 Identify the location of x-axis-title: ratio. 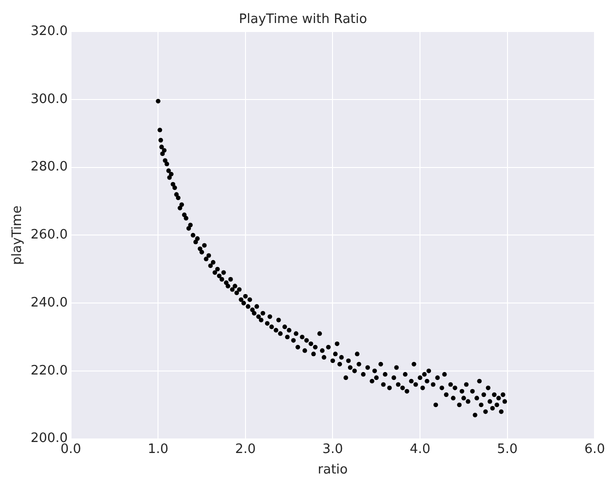
(333, 470).